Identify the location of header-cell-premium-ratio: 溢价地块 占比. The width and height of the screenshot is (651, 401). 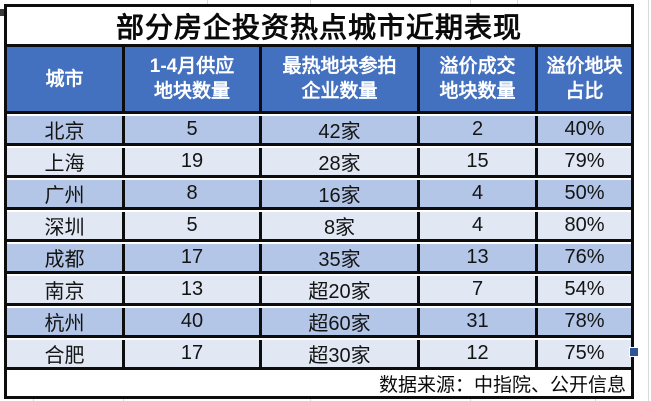
(584, 79).